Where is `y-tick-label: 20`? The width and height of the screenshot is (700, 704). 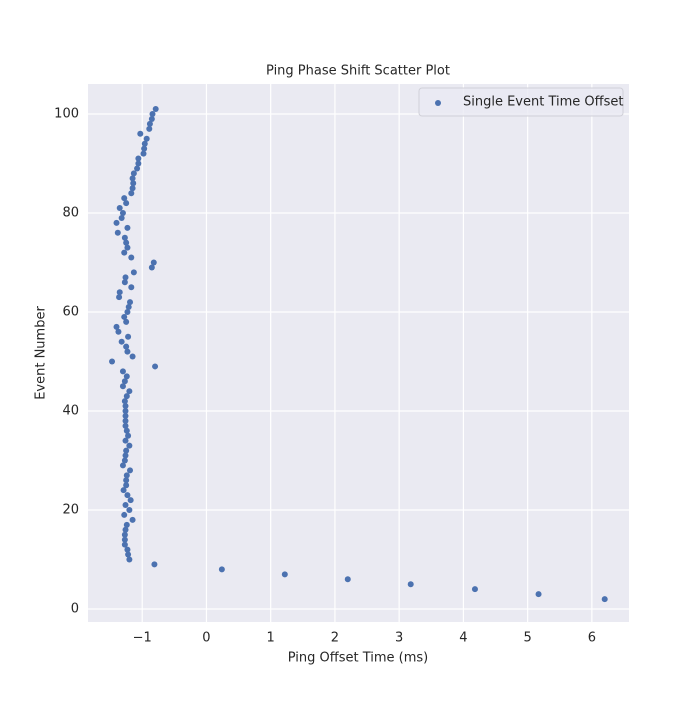 y-tick-label: 20 is located at coordinates (70, 509).